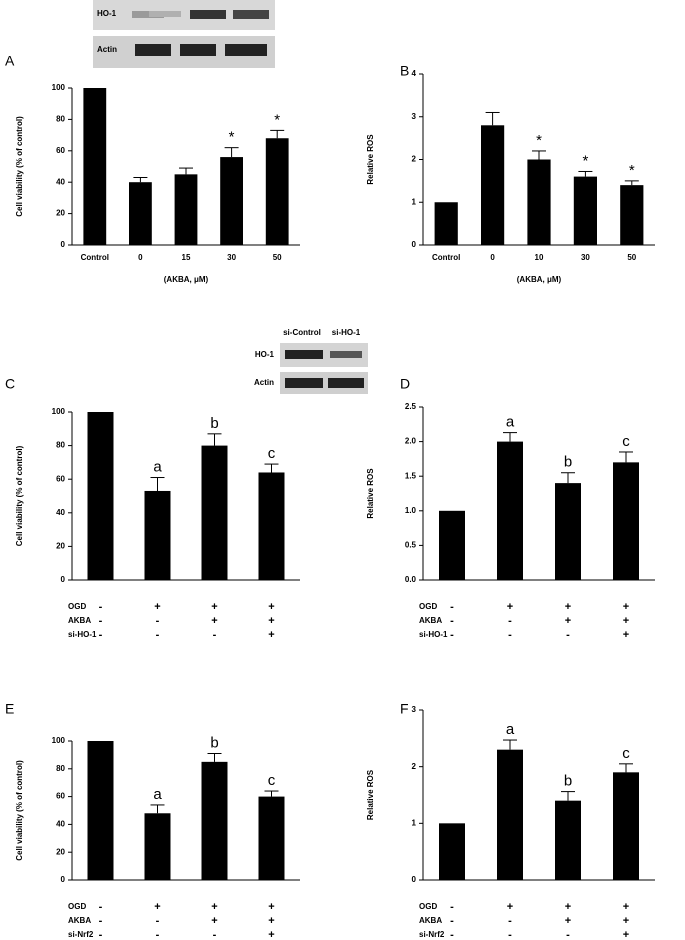  I want to click on y-tick-label: 1.5, so click(411, 475).